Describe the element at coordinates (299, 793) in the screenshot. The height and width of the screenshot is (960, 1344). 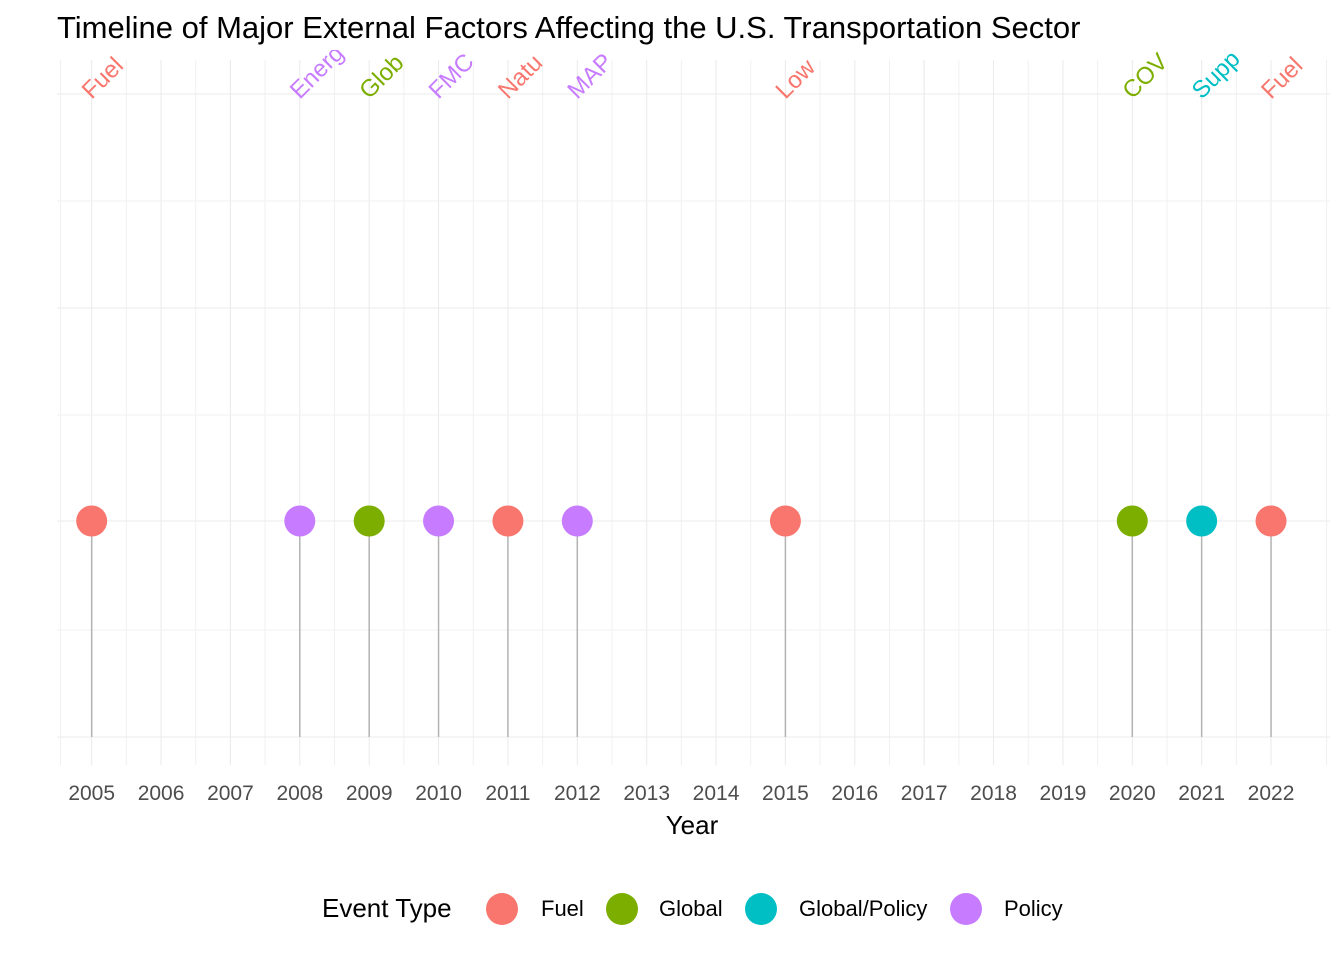
I see `x-tick-label: 2008` at that location.